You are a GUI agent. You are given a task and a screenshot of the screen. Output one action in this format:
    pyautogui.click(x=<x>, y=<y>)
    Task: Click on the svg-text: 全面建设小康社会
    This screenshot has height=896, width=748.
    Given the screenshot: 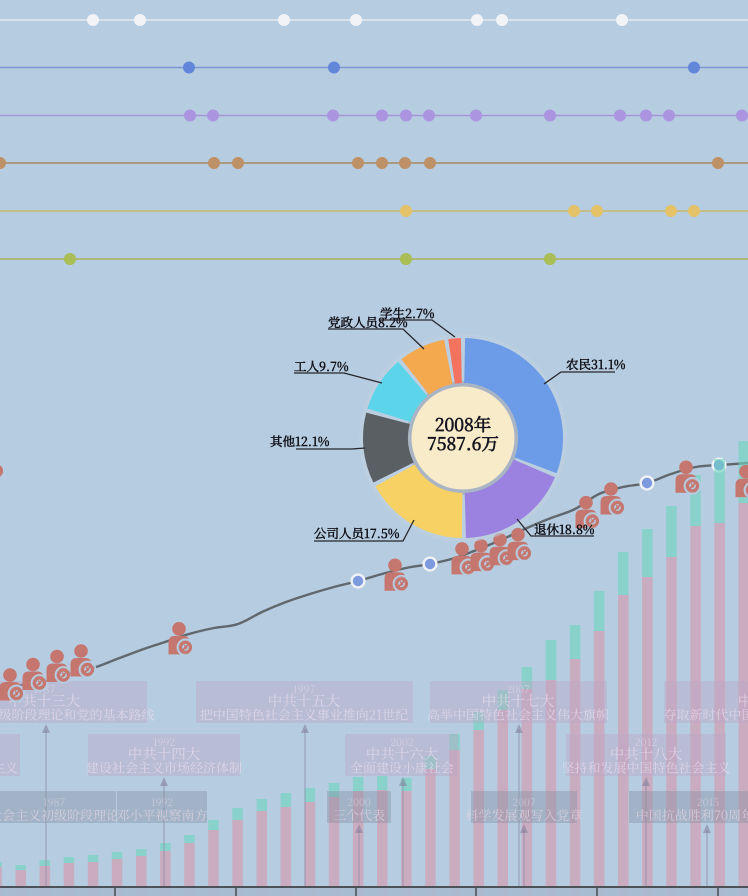 What is the action you would take?
    pyautogui.click(x=402, y=767)
    